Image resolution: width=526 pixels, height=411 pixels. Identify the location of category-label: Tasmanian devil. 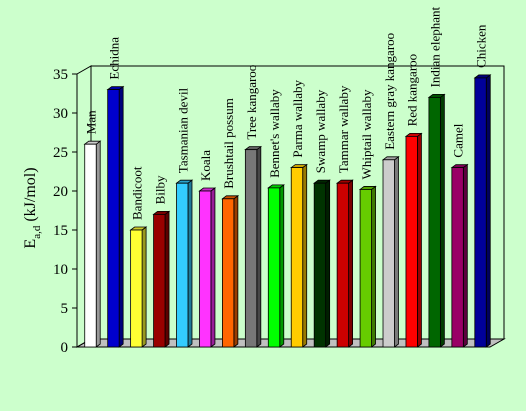
(182, 130).